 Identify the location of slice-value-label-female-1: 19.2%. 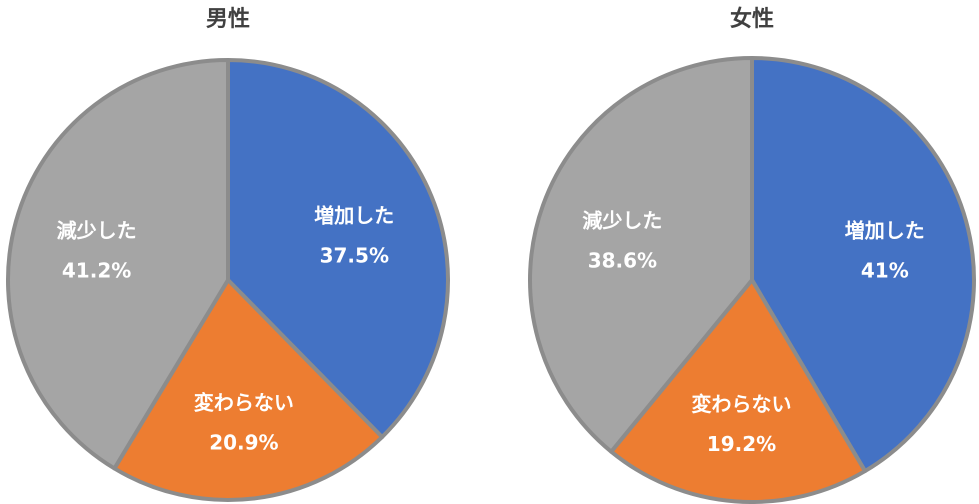
(741, 444).